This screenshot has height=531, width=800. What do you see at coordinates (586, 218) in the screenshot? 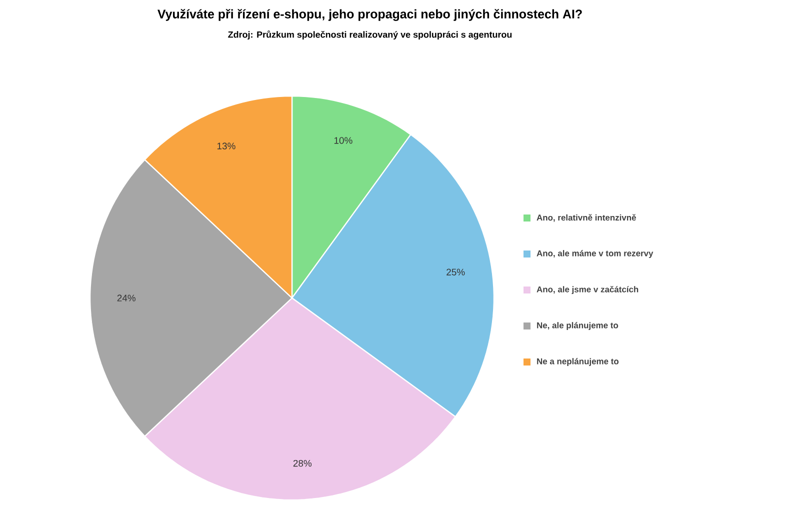
I see `legend-label: Ano, relativně intenzivně` at bounding box center [586, 218].